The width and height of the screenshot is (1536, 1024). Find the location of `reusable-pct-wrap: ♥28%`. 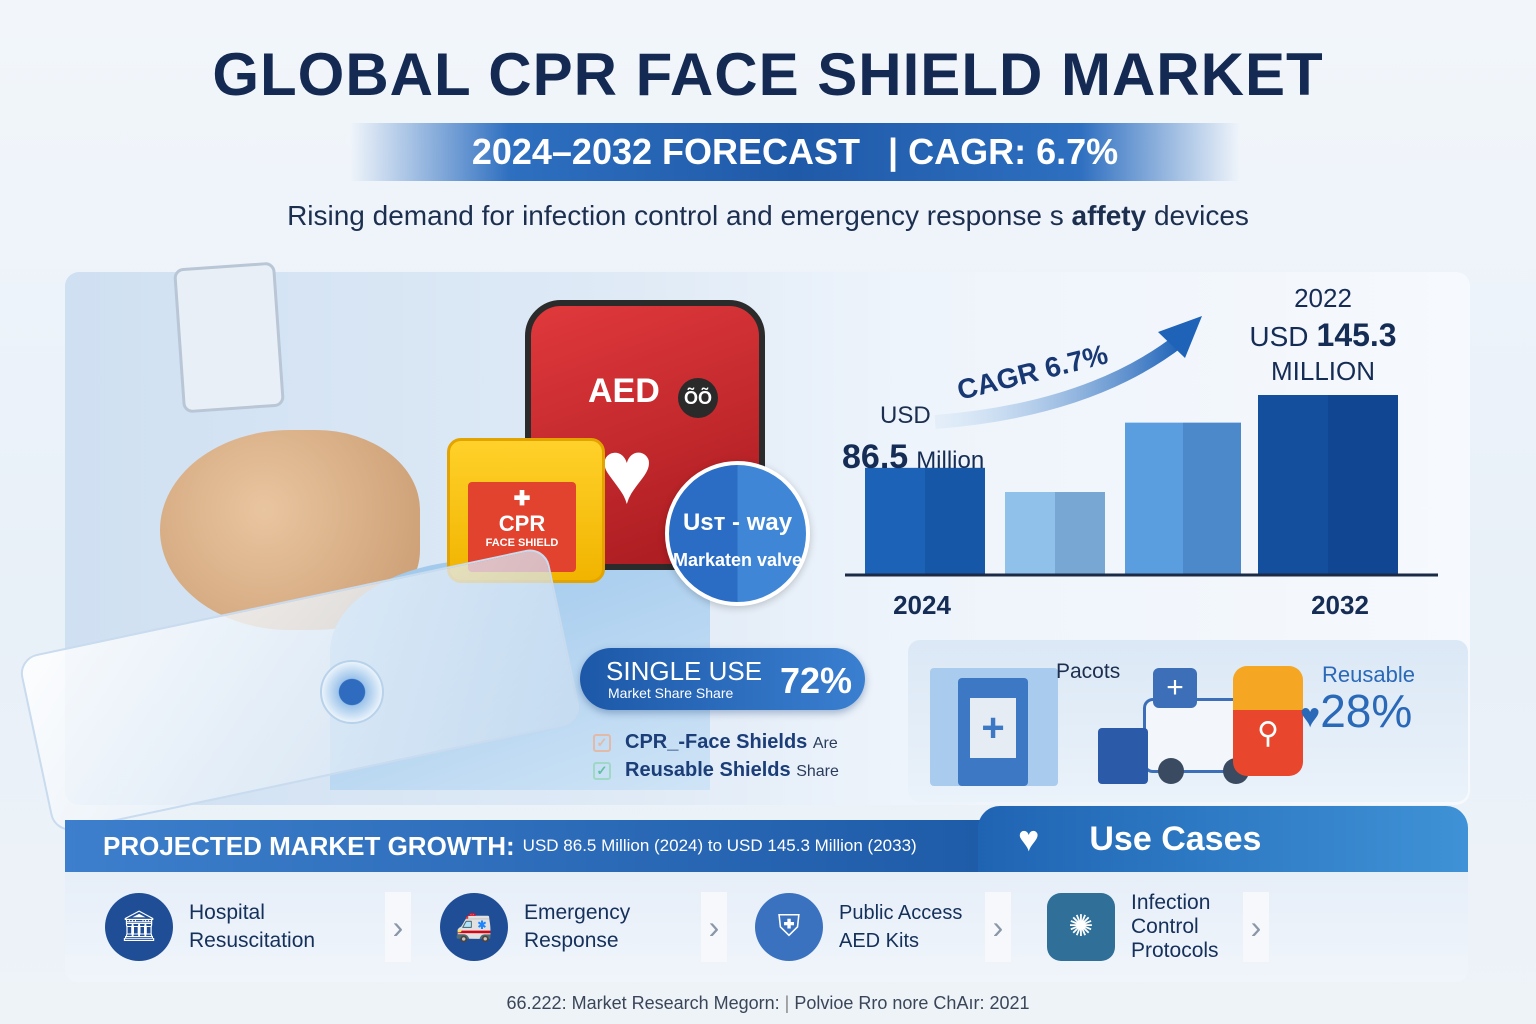

reusable-pct-wrap: ♥28% is located at coordinates (1356, 711).